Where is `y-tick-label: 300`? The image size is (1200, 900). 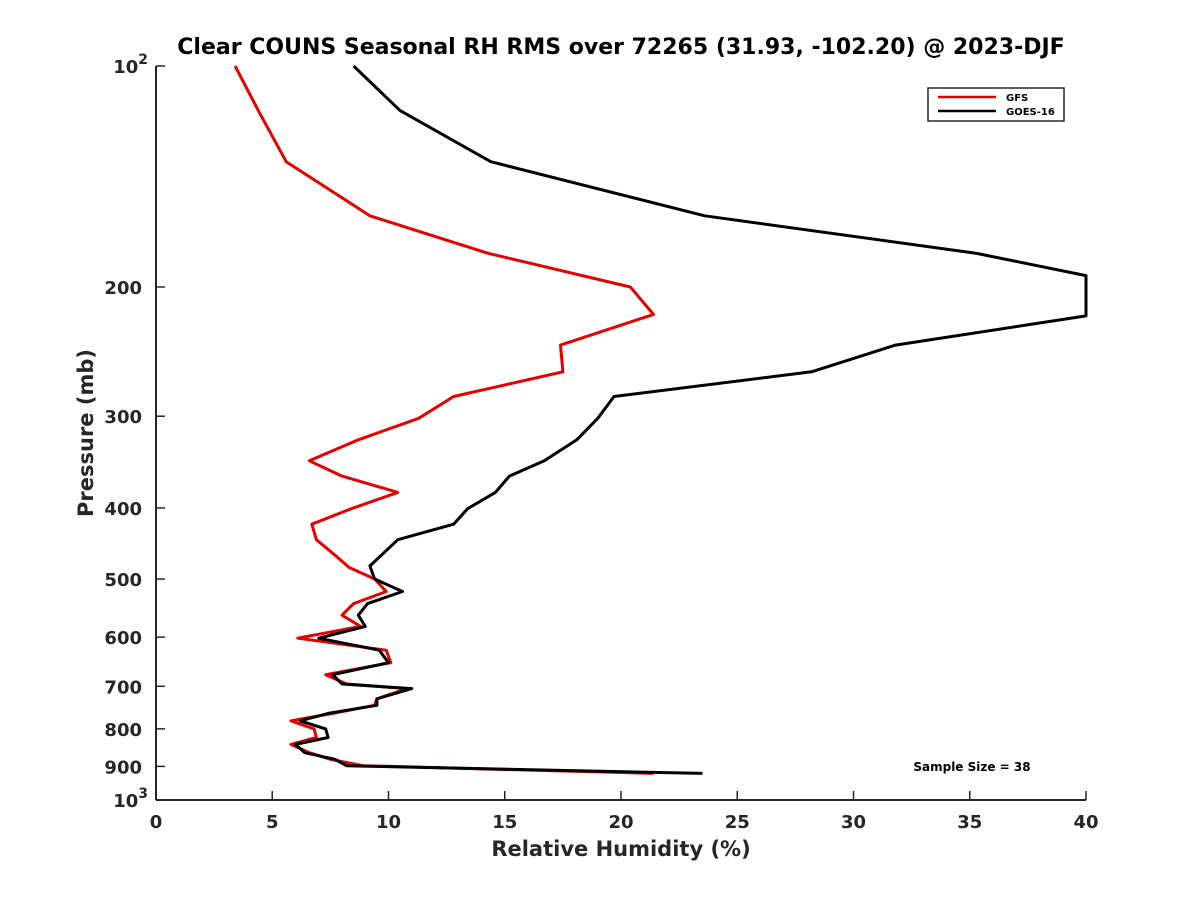
y-tick-label: 300 is located at coordinates (123, 417).